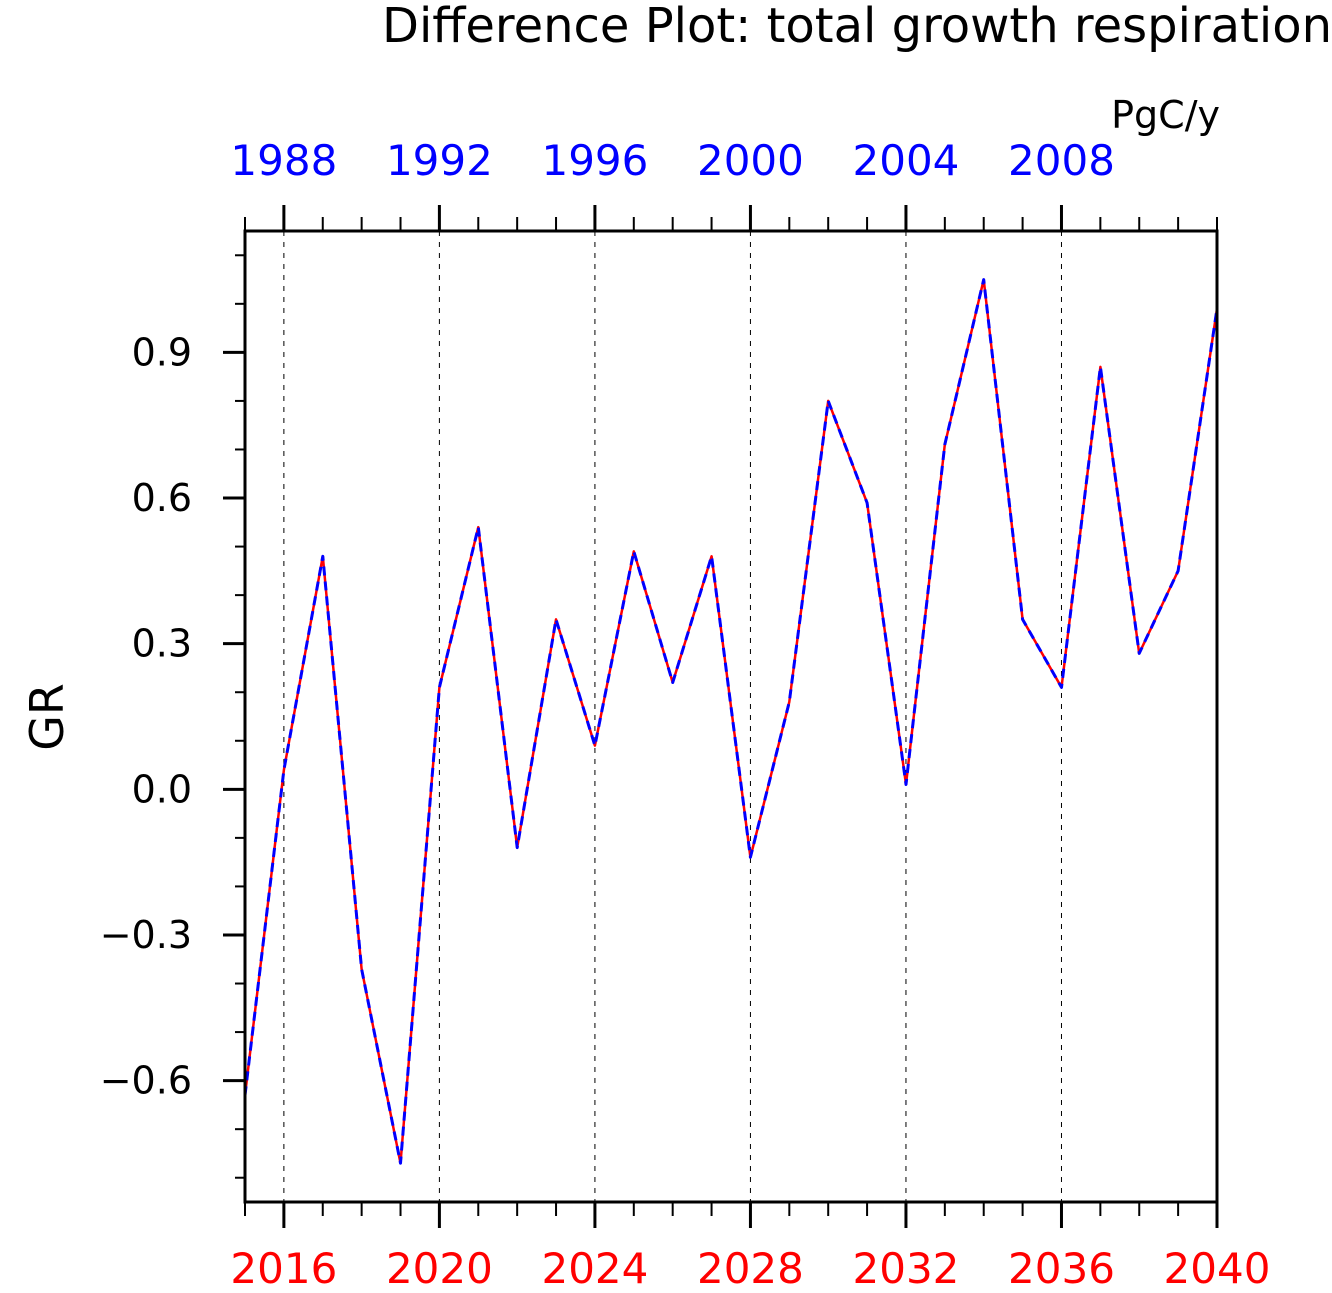  What do you see at coordinates (146, 716) in the screenshot?
I see `y-tick-labels: −0.6 −0.3 0.0 0.3 0.6 0.9` at bounding box center [146, 716].